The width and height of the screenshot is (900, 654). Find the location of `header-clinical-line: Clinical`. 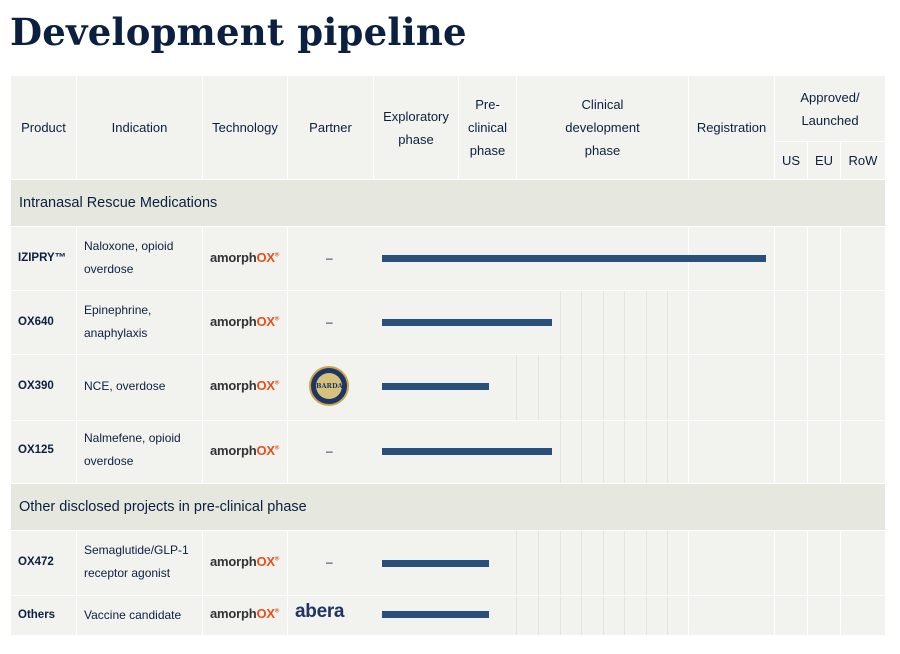

header-clinical-line: Clinical is located at coordinates (602, 104).